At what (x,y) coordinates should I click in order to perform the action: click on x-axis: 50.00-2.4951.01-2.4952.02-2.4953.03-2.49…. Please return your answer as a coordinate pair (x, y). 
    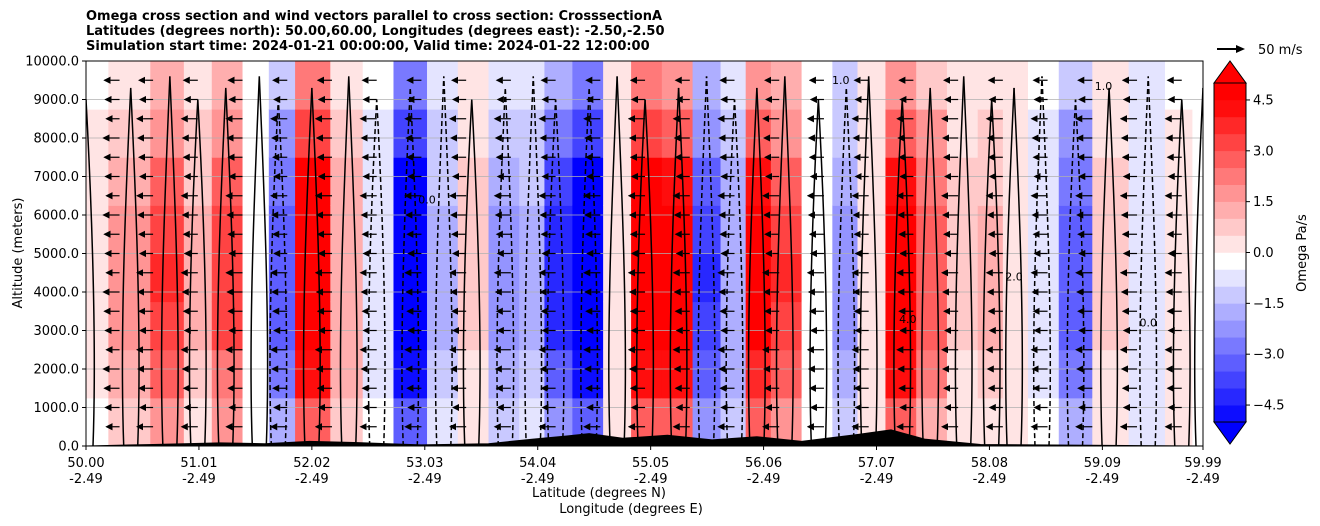
    Looking at the image, I should click on (644, 466).